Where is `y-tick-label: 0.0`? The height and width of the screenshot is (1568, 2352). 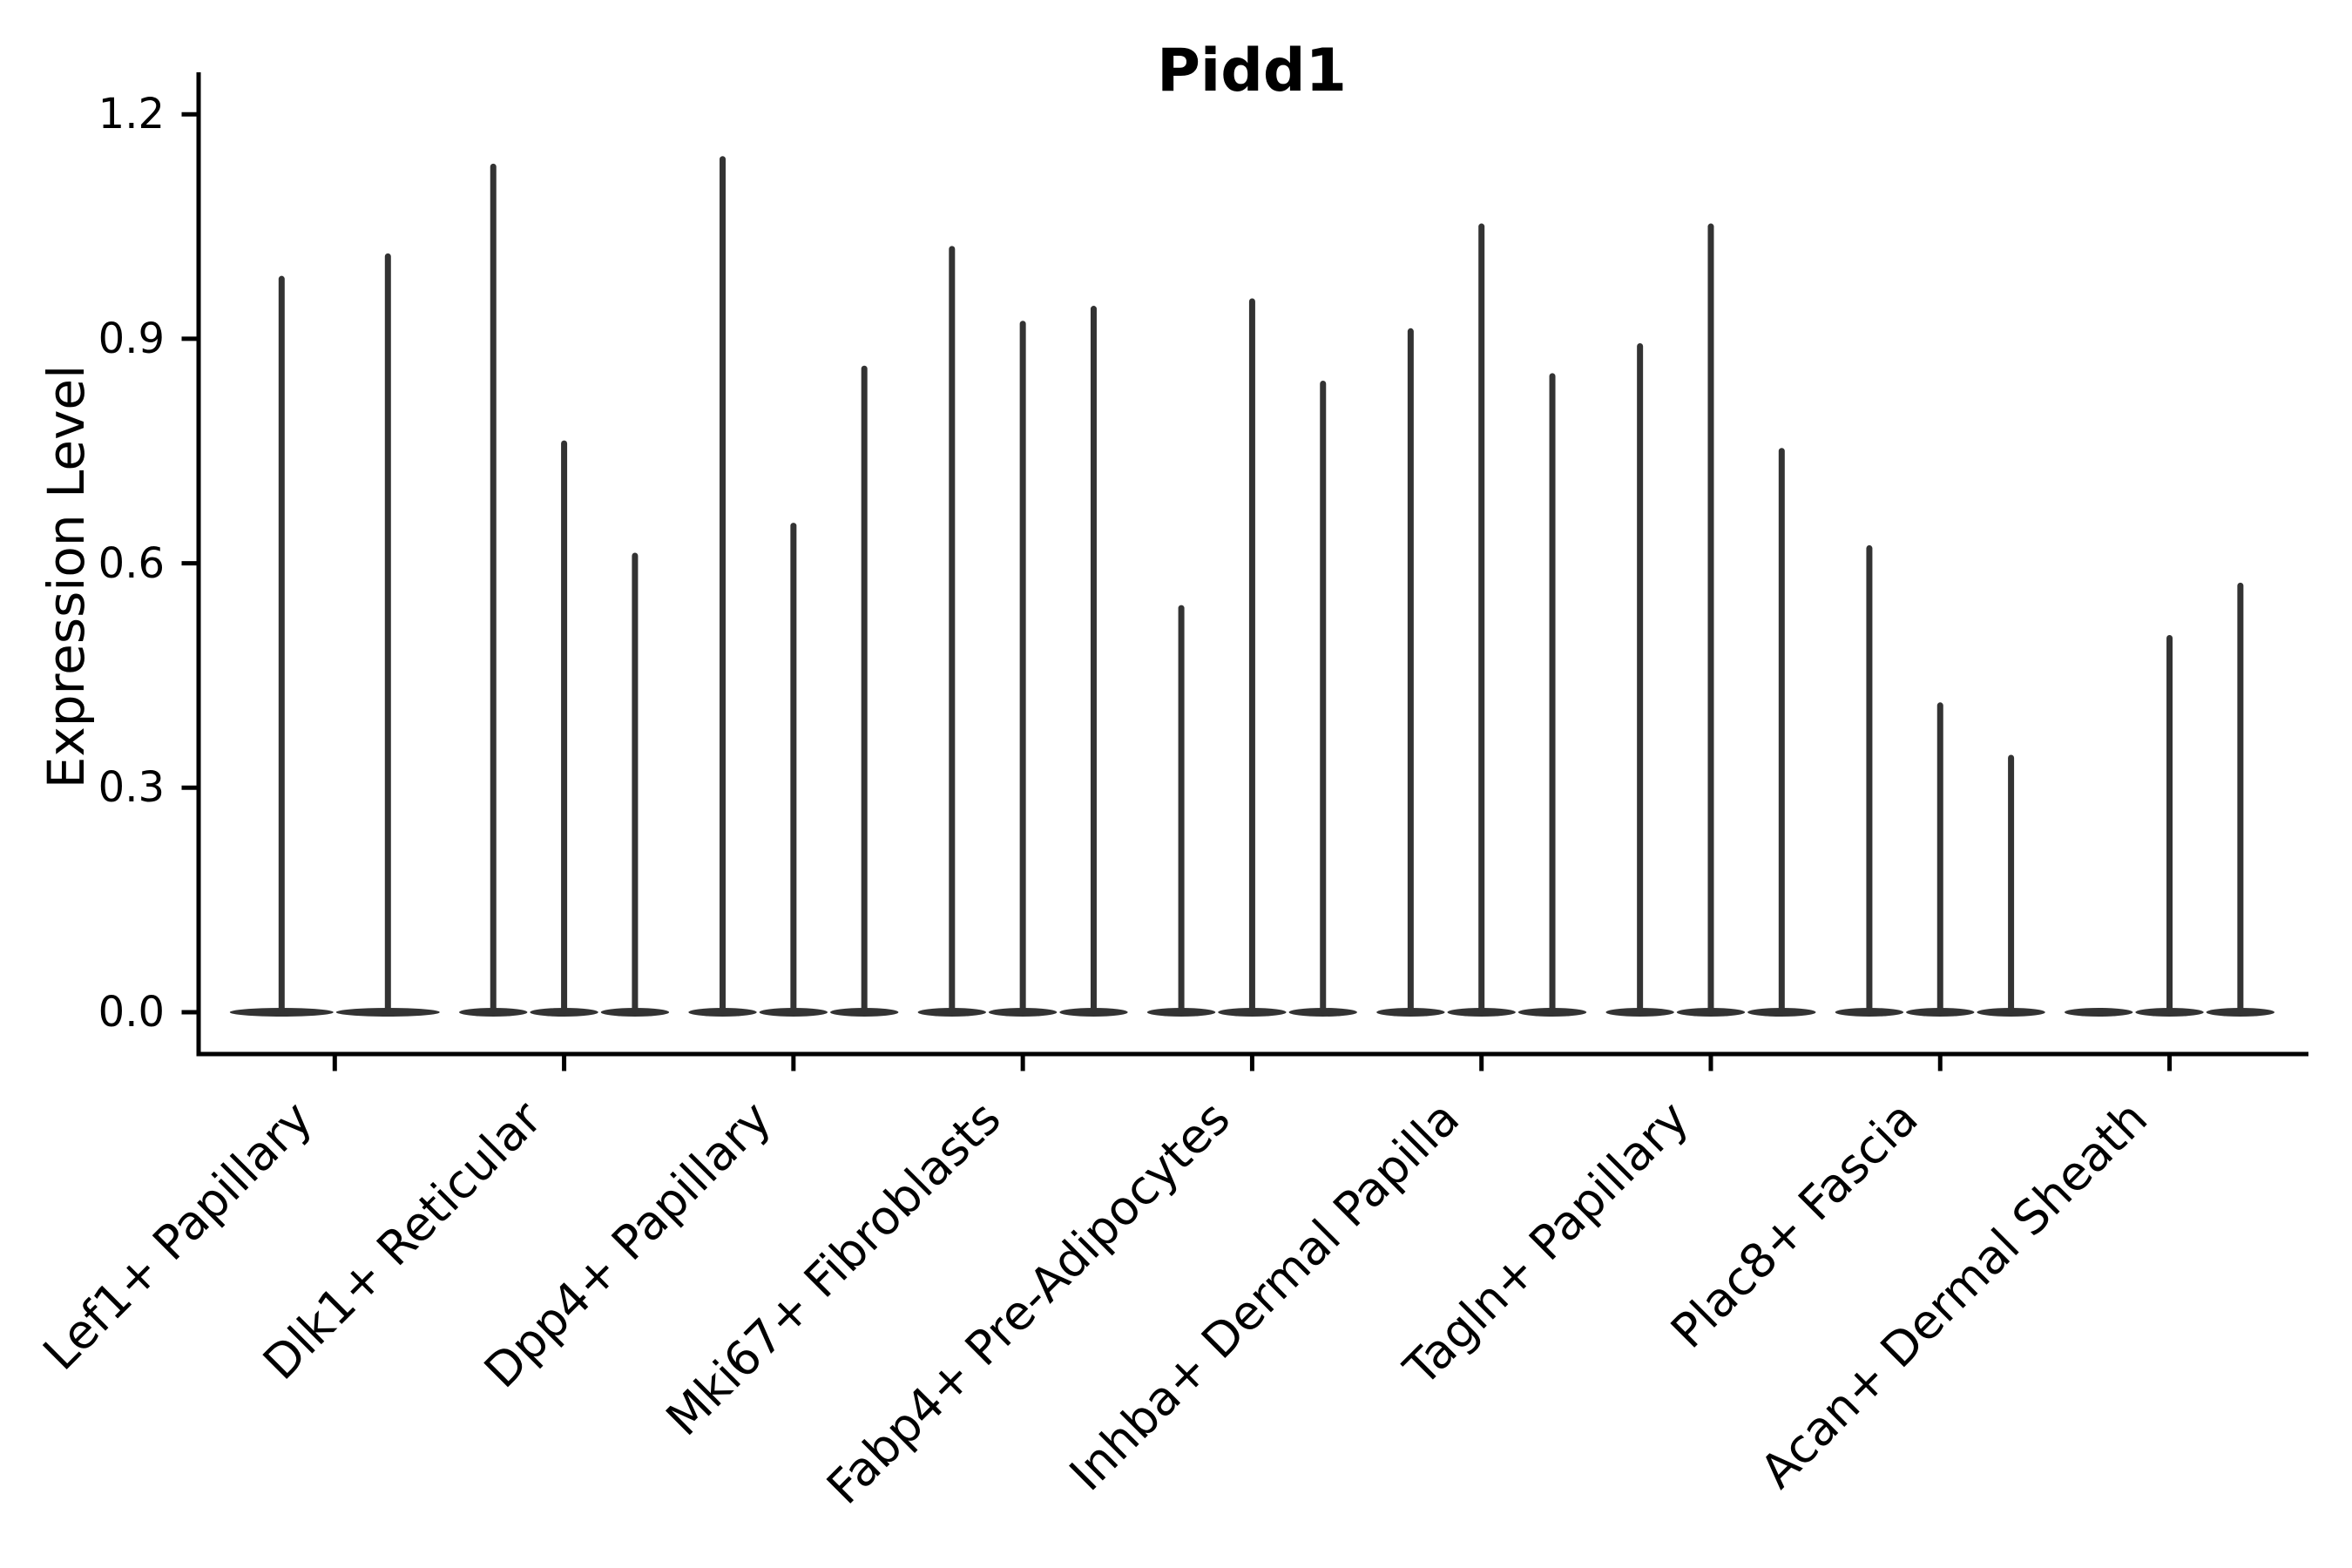
y-tick-label: 0.0 is located at coordinates (131, 1013).